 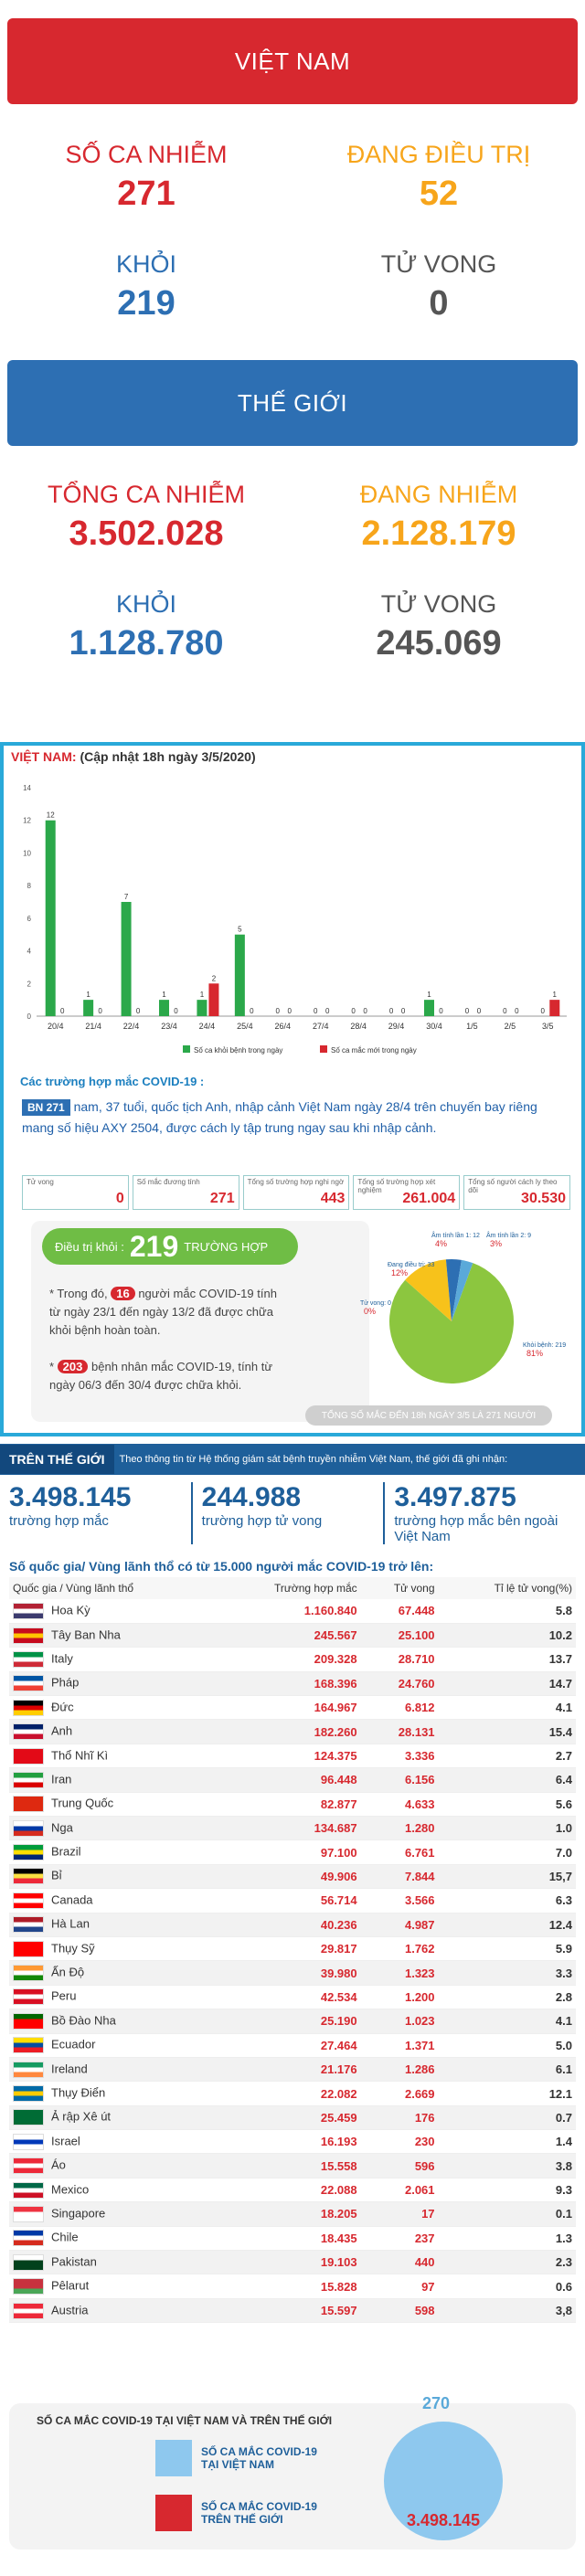 I want to click on pie-pct: 81%, so click(x=535, y=1353).